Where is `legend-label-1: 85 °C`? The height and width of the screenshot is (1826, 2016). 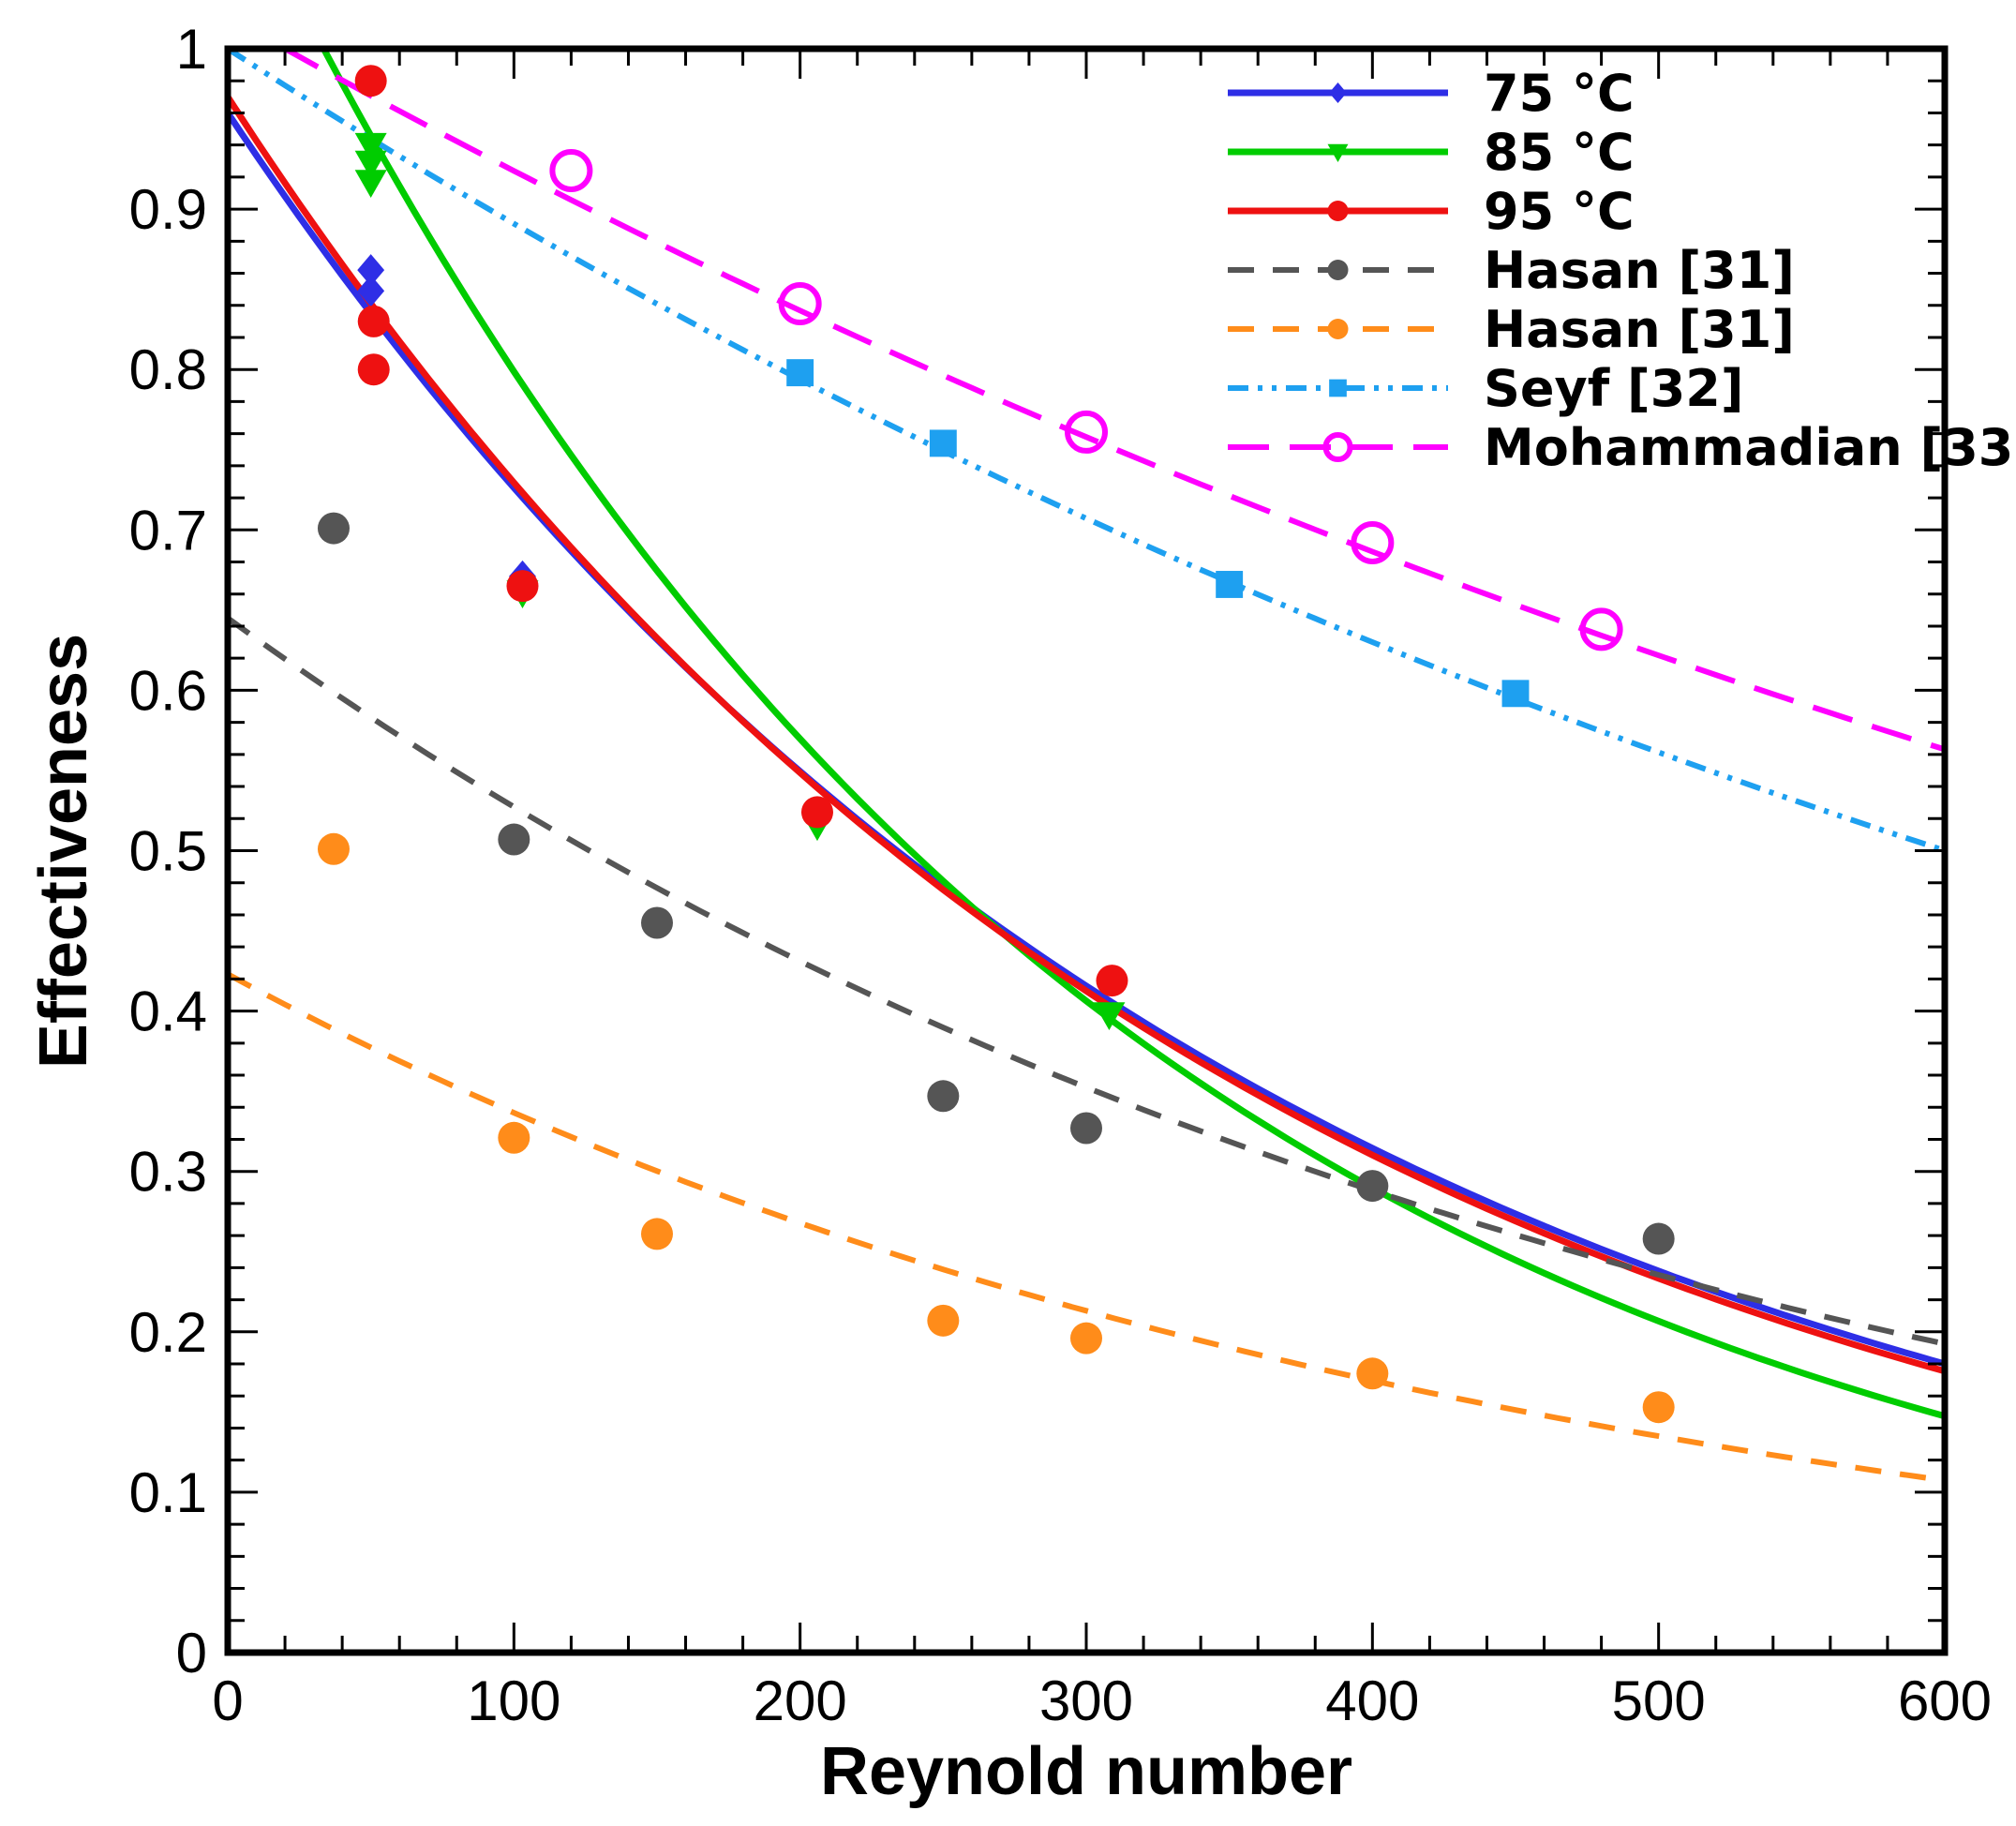
legend-label-1: 85 °C is located at coordinates (1559, 152).